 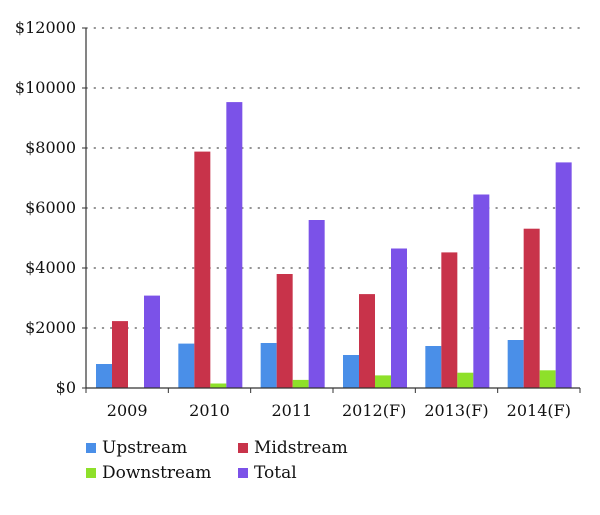 I want to click on y-tick-label: $8000, so click(x=50, y=147).